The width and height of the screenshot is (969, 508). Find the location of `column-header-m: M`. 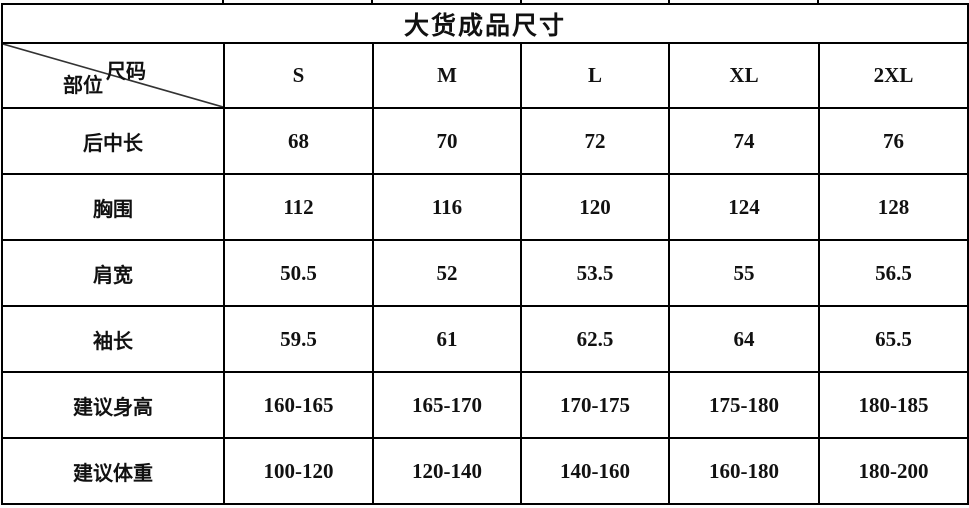

column-header-m: M is located at coordinates (447, 75).